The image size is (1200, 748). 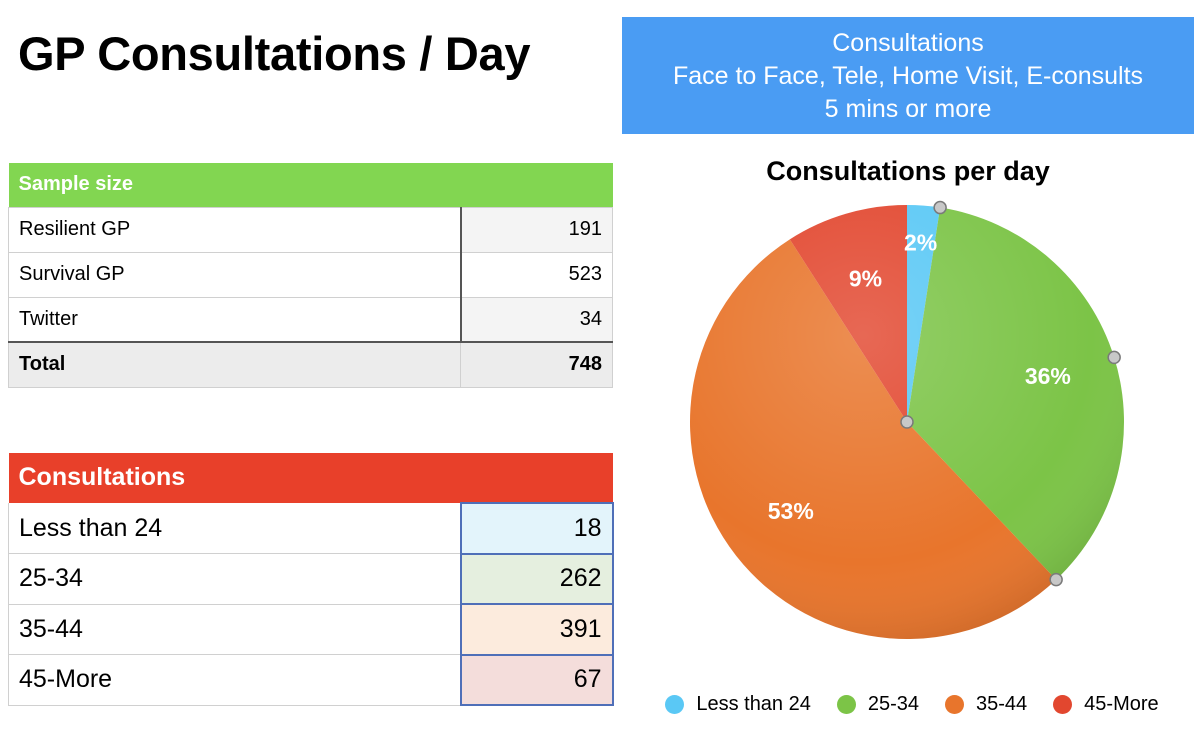 I want to click on consultations-header: Consultations, so click(x=310, y=478).